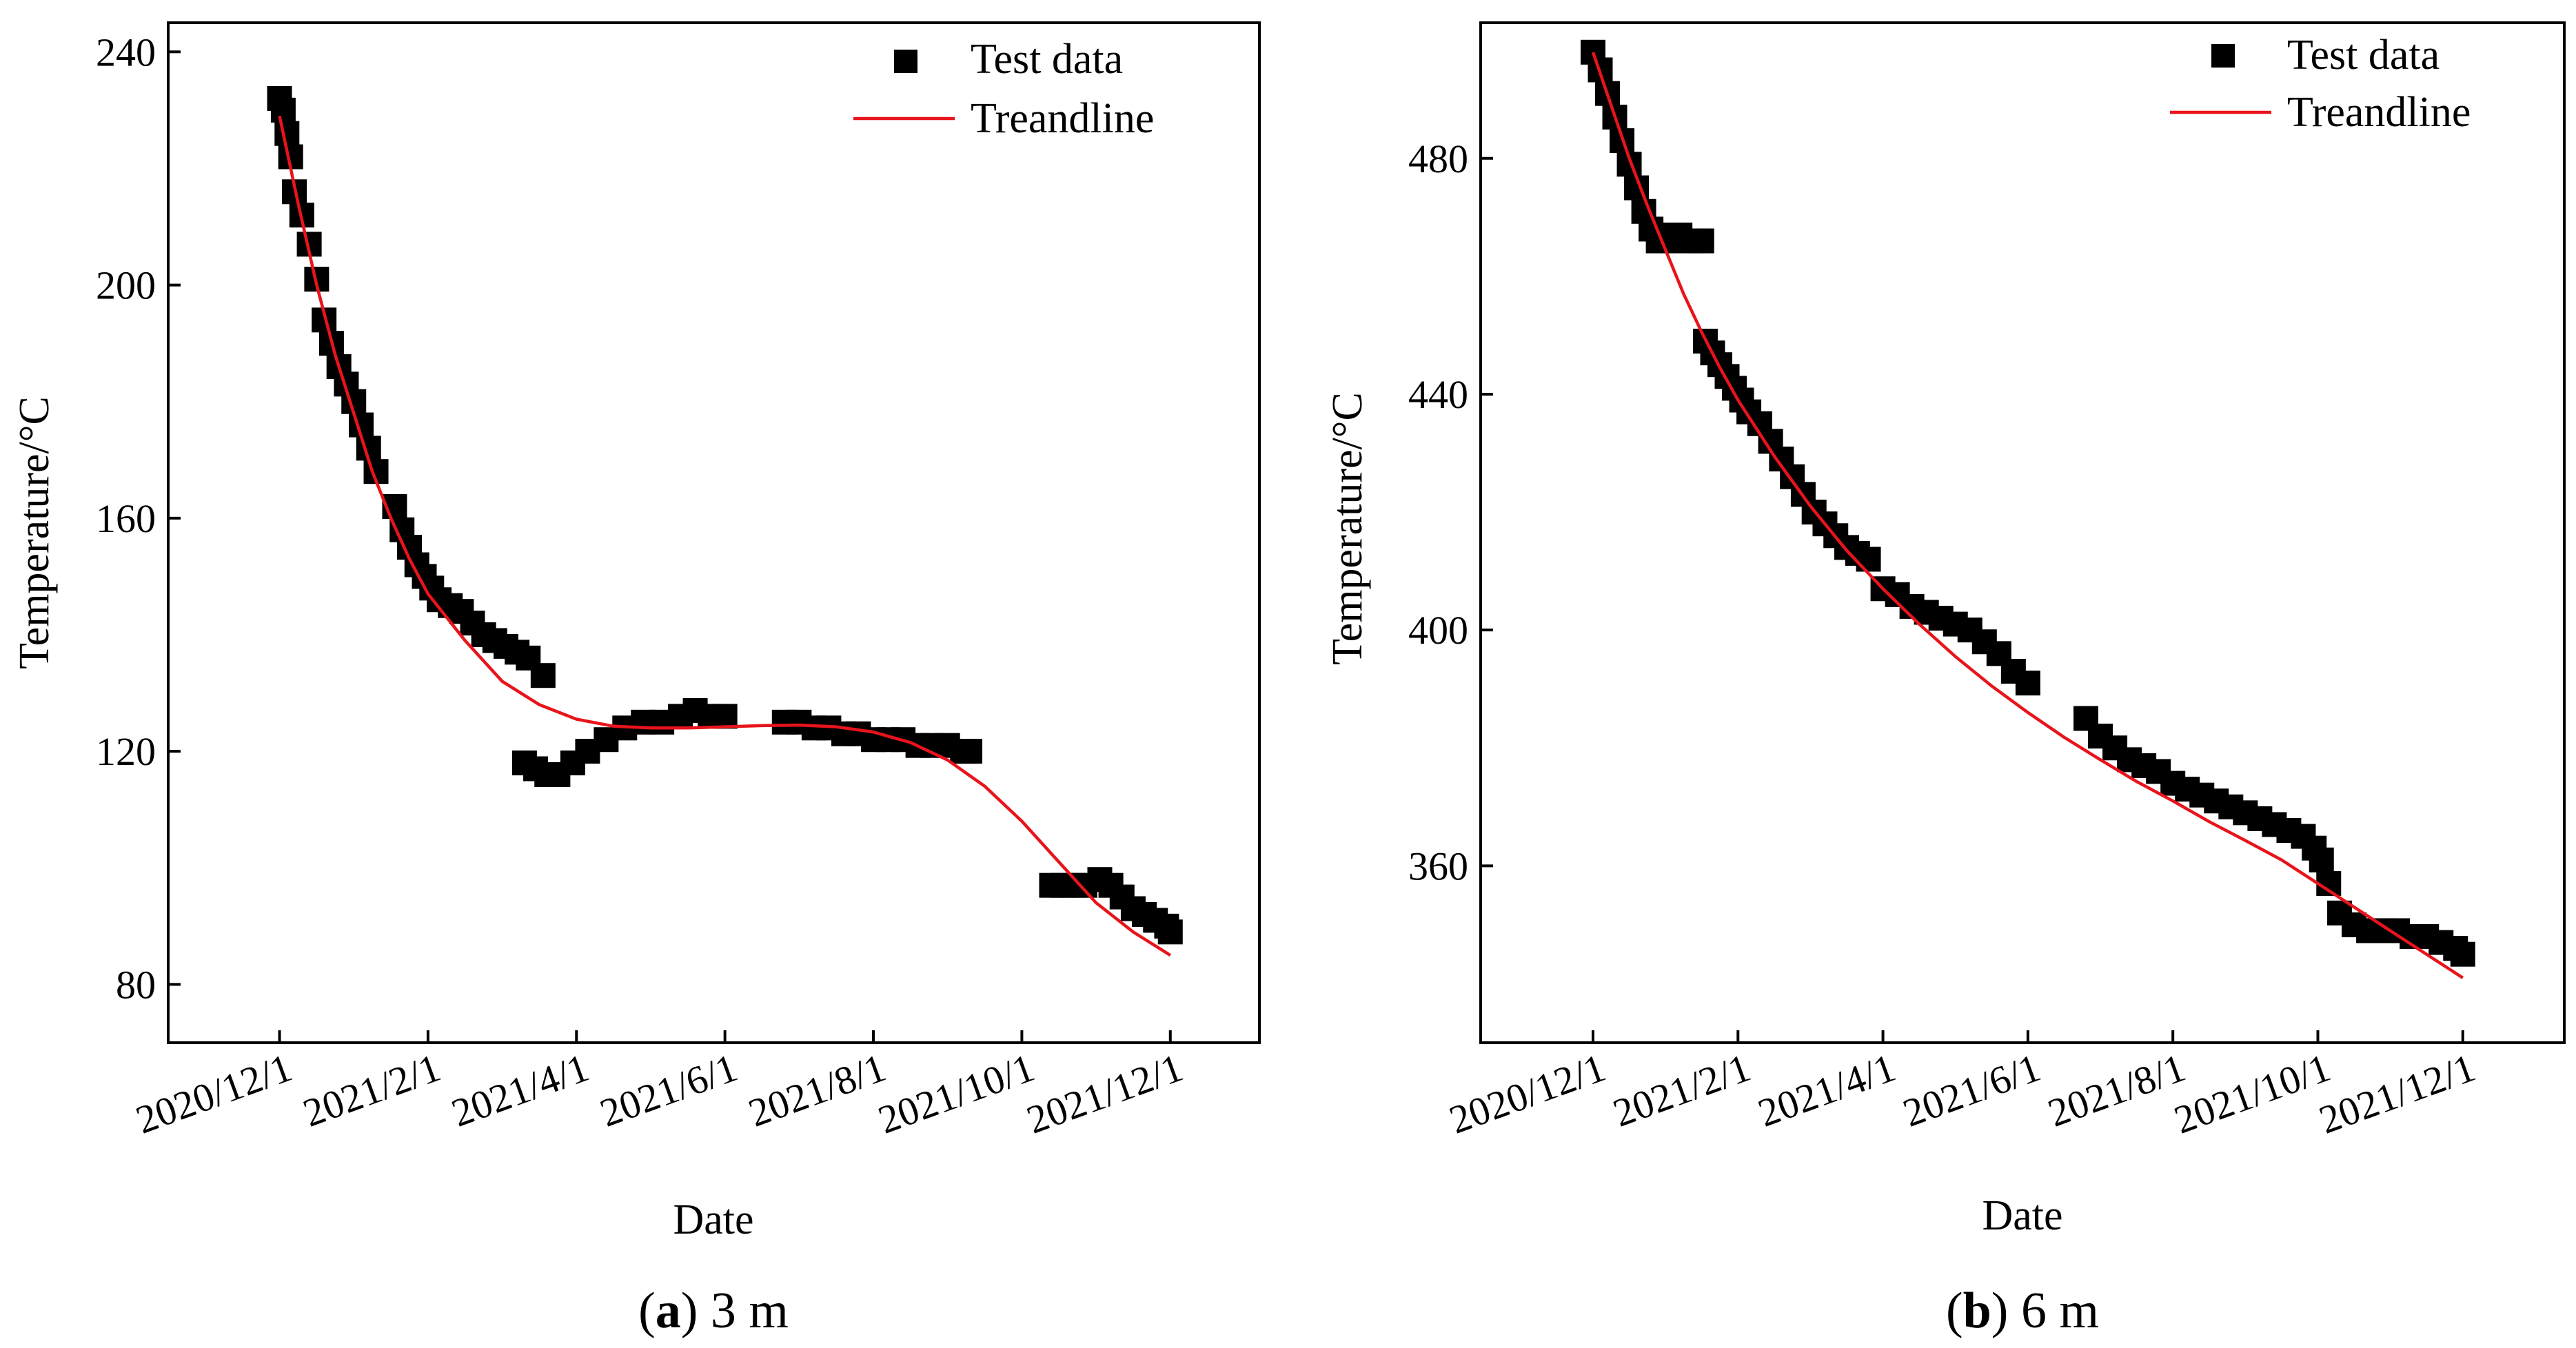 The image size is (2576, 1348). What do you see at coordinates (1977, 1311) in the screenshot?
I see `caption-letter: b` at bounding box center [1977, 1311].